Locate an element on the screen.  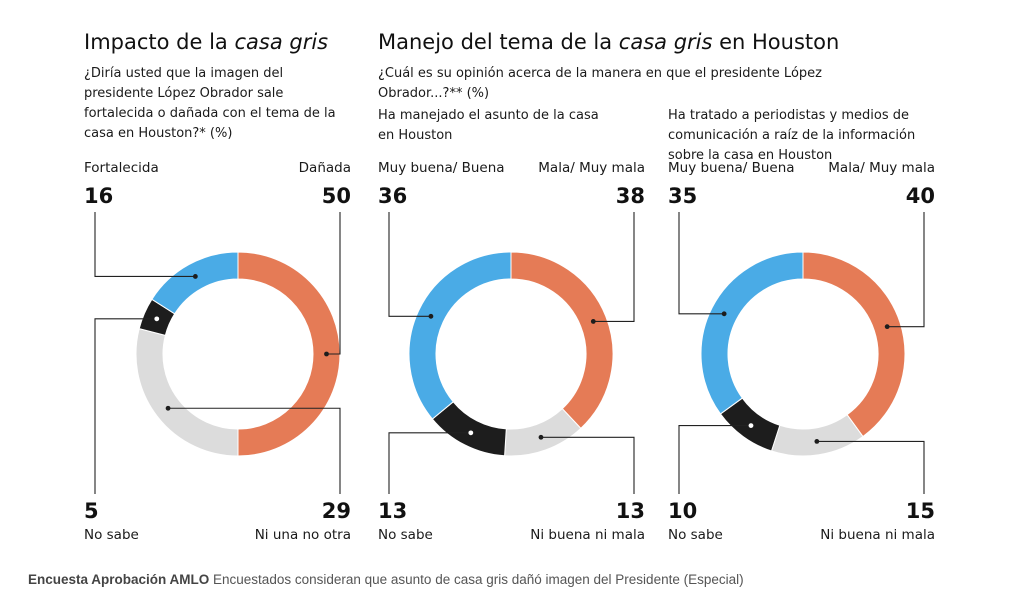
left-question-line-1: ¿Diría usted que la imagen del is located at coordinates (183, 73).